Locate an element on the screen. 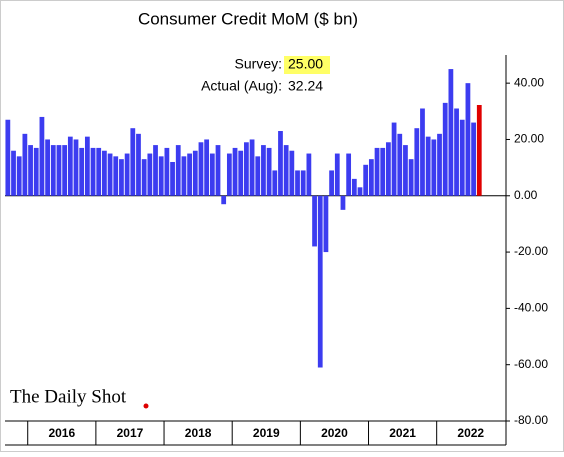 The height and width of the screenshot is (457, 564). highlight-box is located at coordinates (307, 65).